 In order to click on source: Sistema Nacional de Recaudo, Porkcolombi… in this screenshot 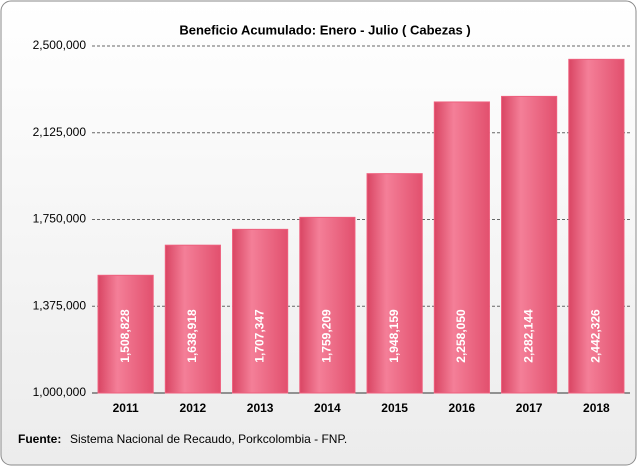, I will do `click(208, 439)`.